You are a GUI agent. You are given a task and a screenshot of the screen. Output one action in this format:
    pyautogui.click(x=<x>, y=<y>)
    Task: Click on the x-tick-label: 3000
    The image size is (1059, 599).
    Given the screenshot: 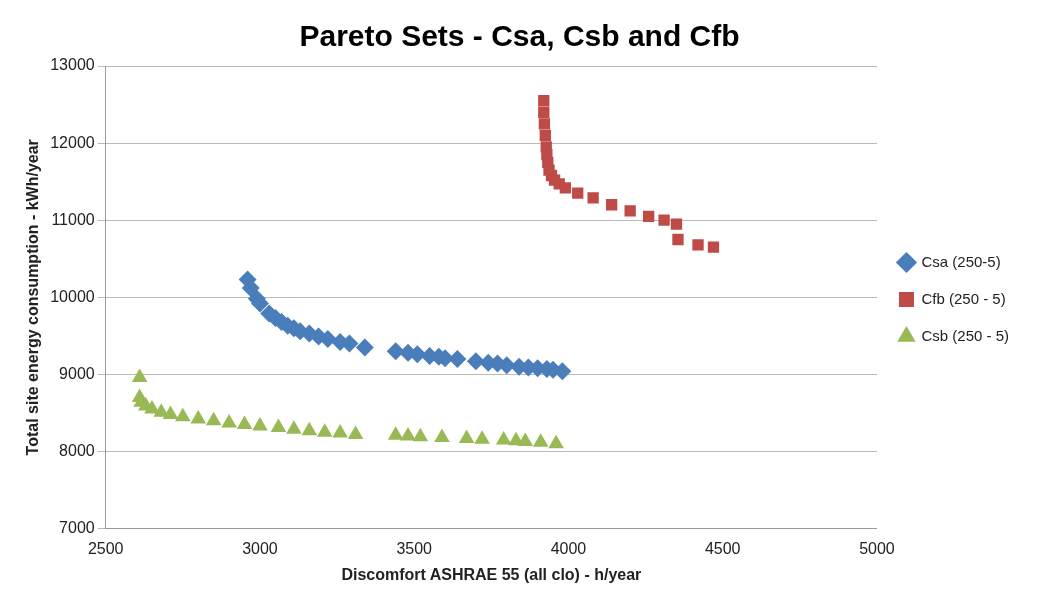 What is the action you would take?
    pyautogui.click(x=260, y=548)
    